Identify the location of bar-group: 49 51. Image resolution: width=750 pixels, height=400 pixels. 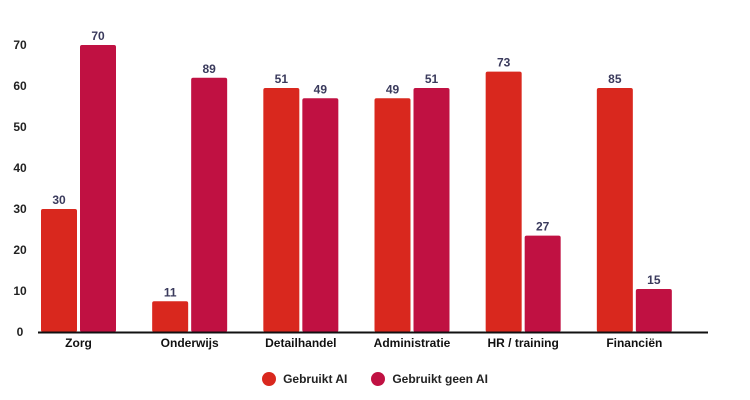
(412, 202).